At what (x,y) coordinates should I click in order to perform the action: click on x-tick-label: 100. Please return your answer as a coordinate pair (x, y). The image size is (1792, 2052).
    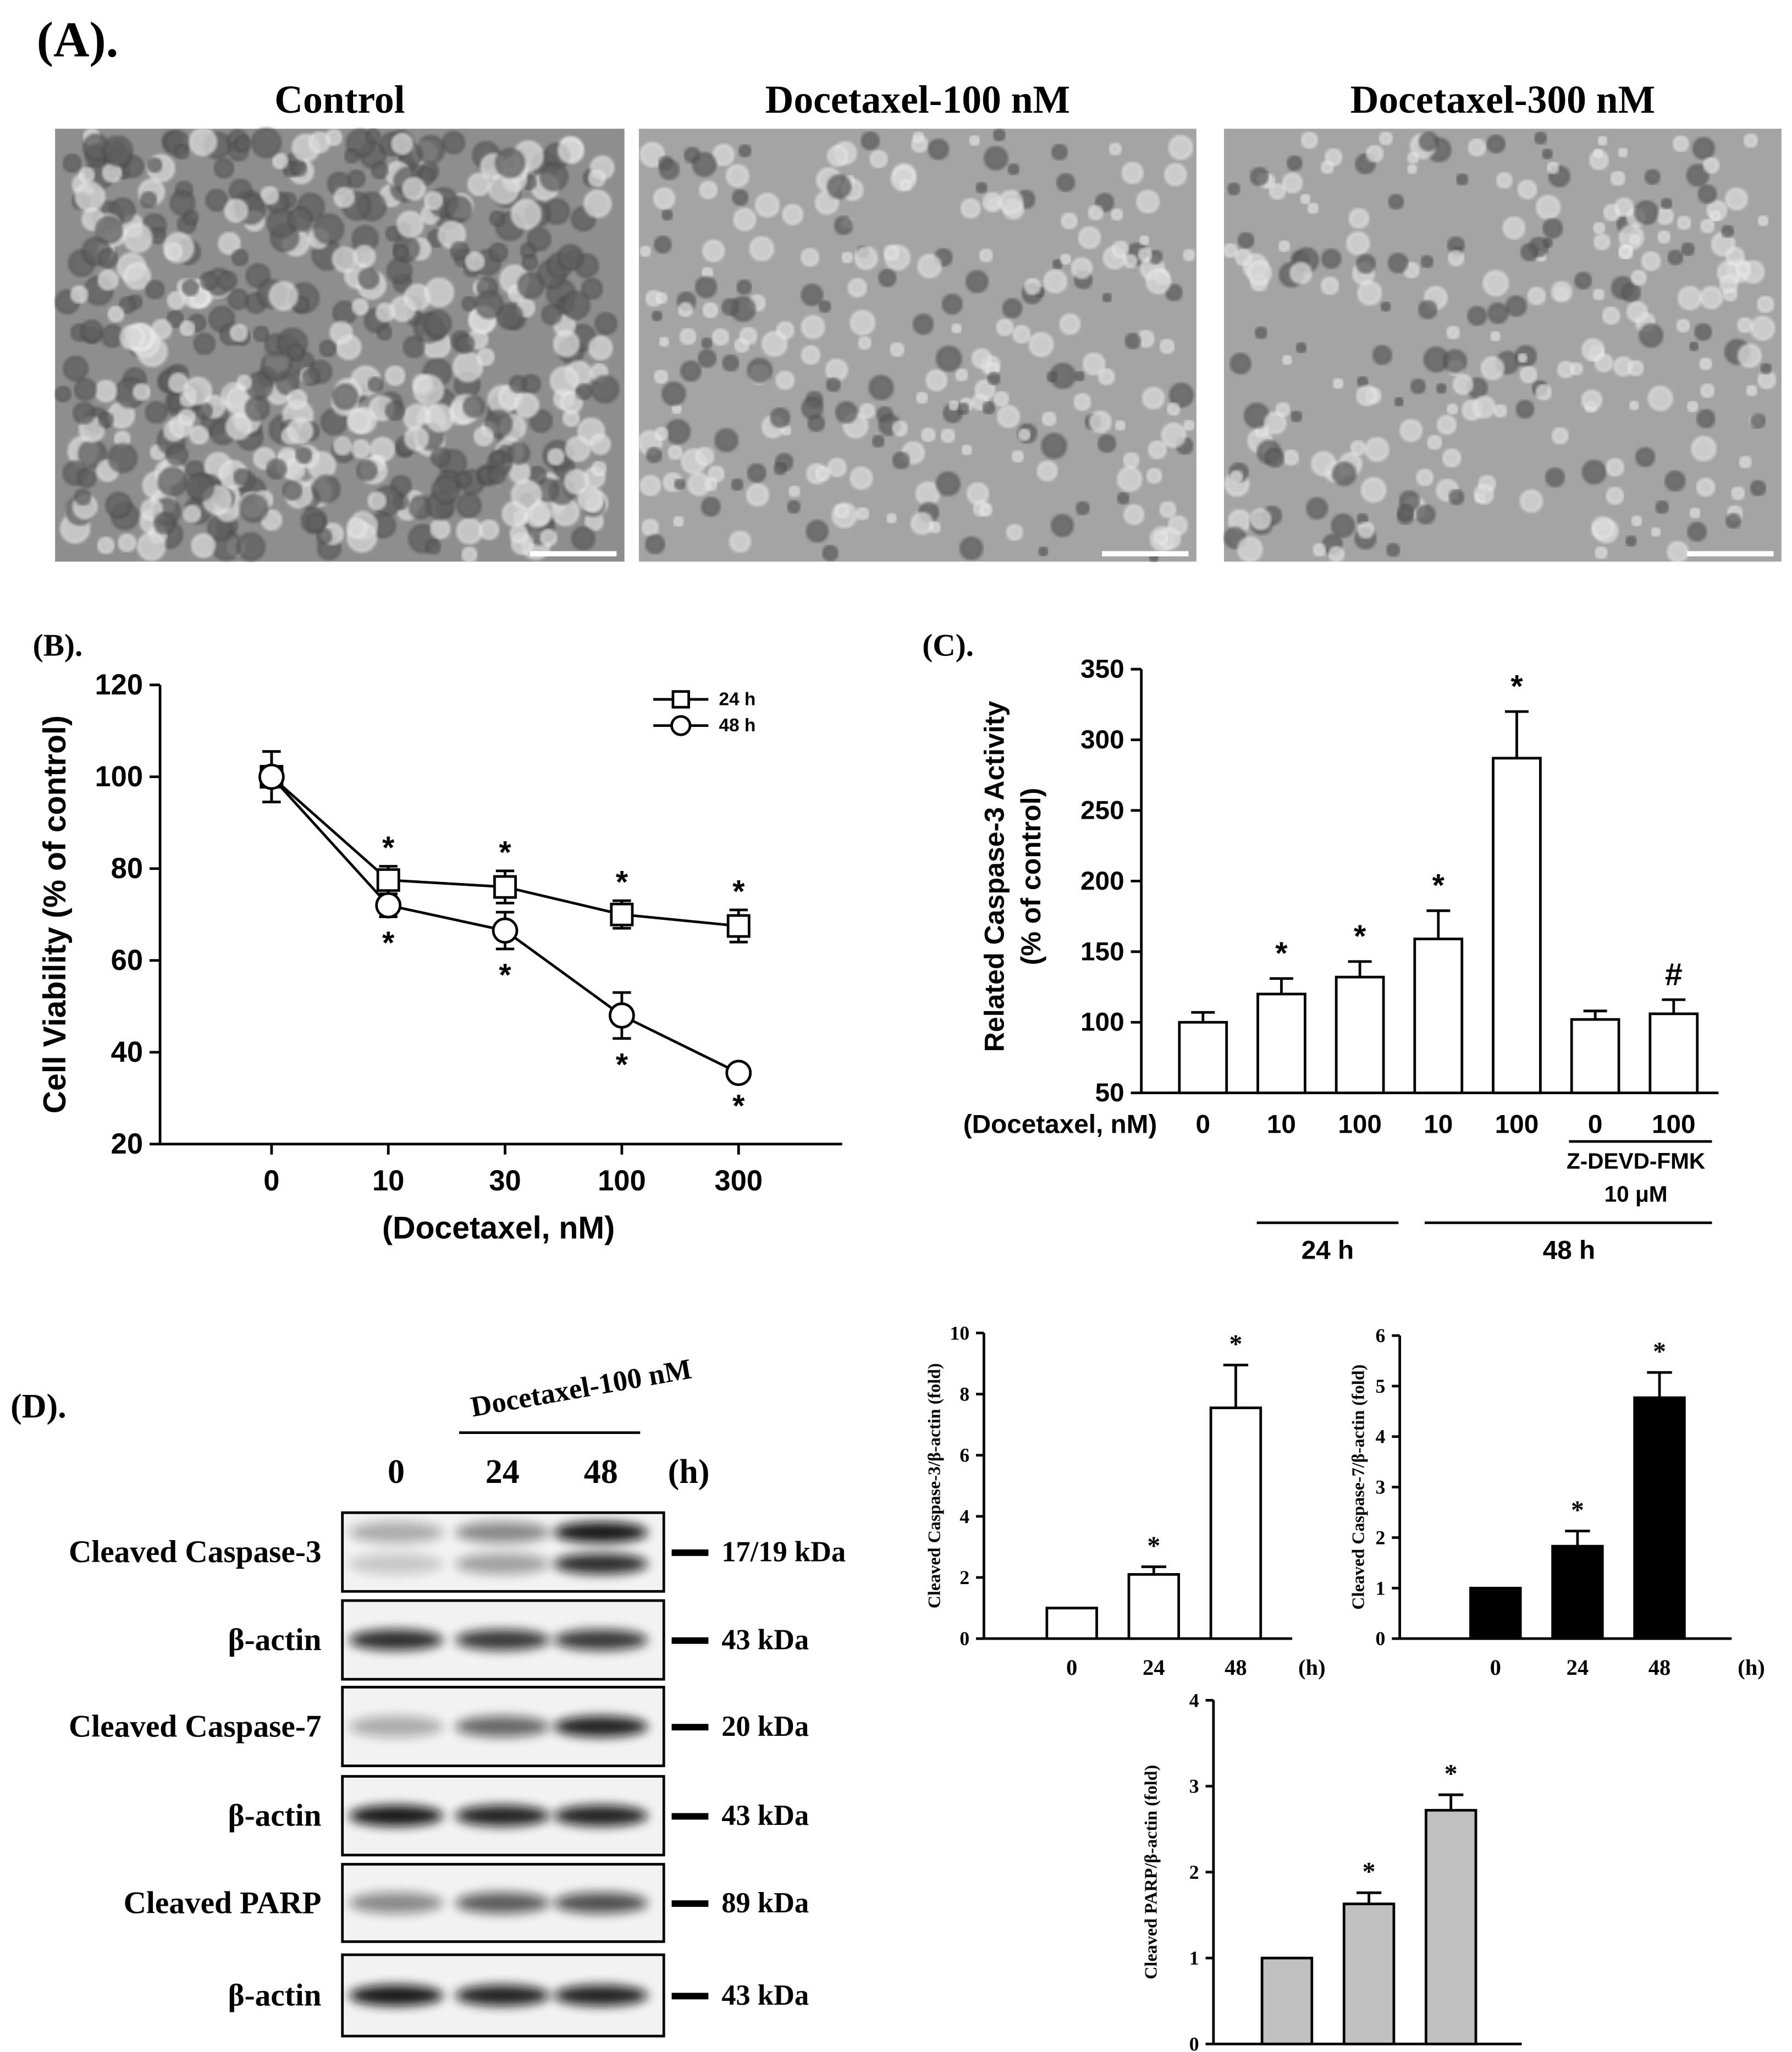
    Looking at the image, I should click on (1360, 1124).